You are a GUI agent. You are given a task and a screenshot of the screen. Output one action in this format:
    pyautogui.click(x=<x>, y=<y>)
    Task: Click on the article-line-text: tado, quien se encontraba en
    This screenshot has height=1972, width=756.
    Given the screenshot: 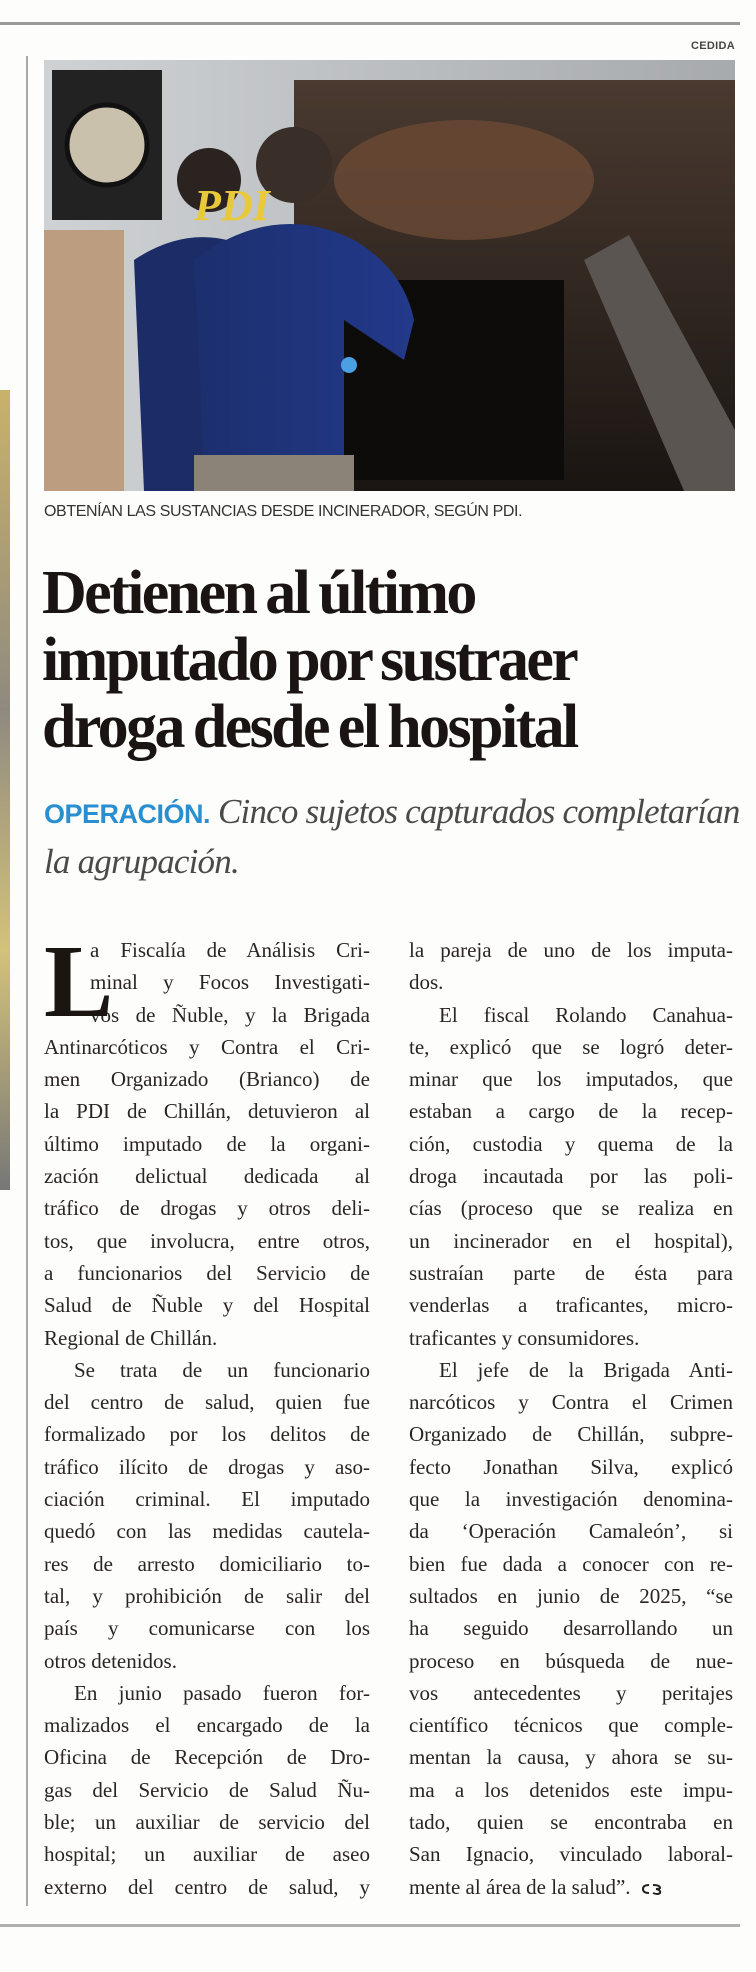 What is the action you would take?
    pyautogui.click(x=571, y=1822)
    